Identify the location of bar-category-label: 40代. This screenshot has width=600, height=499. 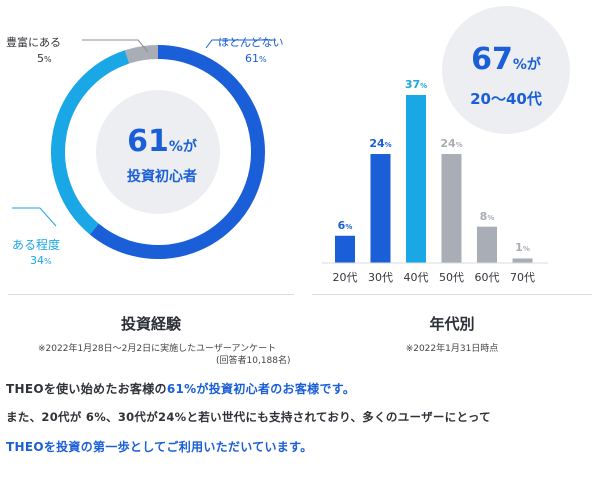
(416, 277).